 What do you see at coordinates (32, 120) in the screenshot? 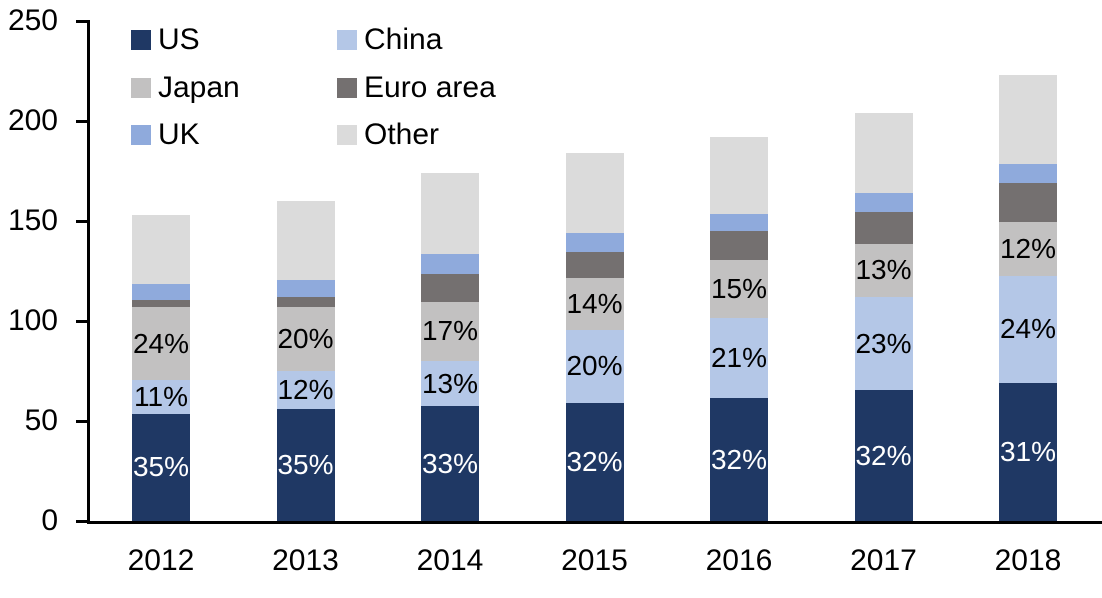
I see `y-tick-label: 200` at bounding box center [32, 120].